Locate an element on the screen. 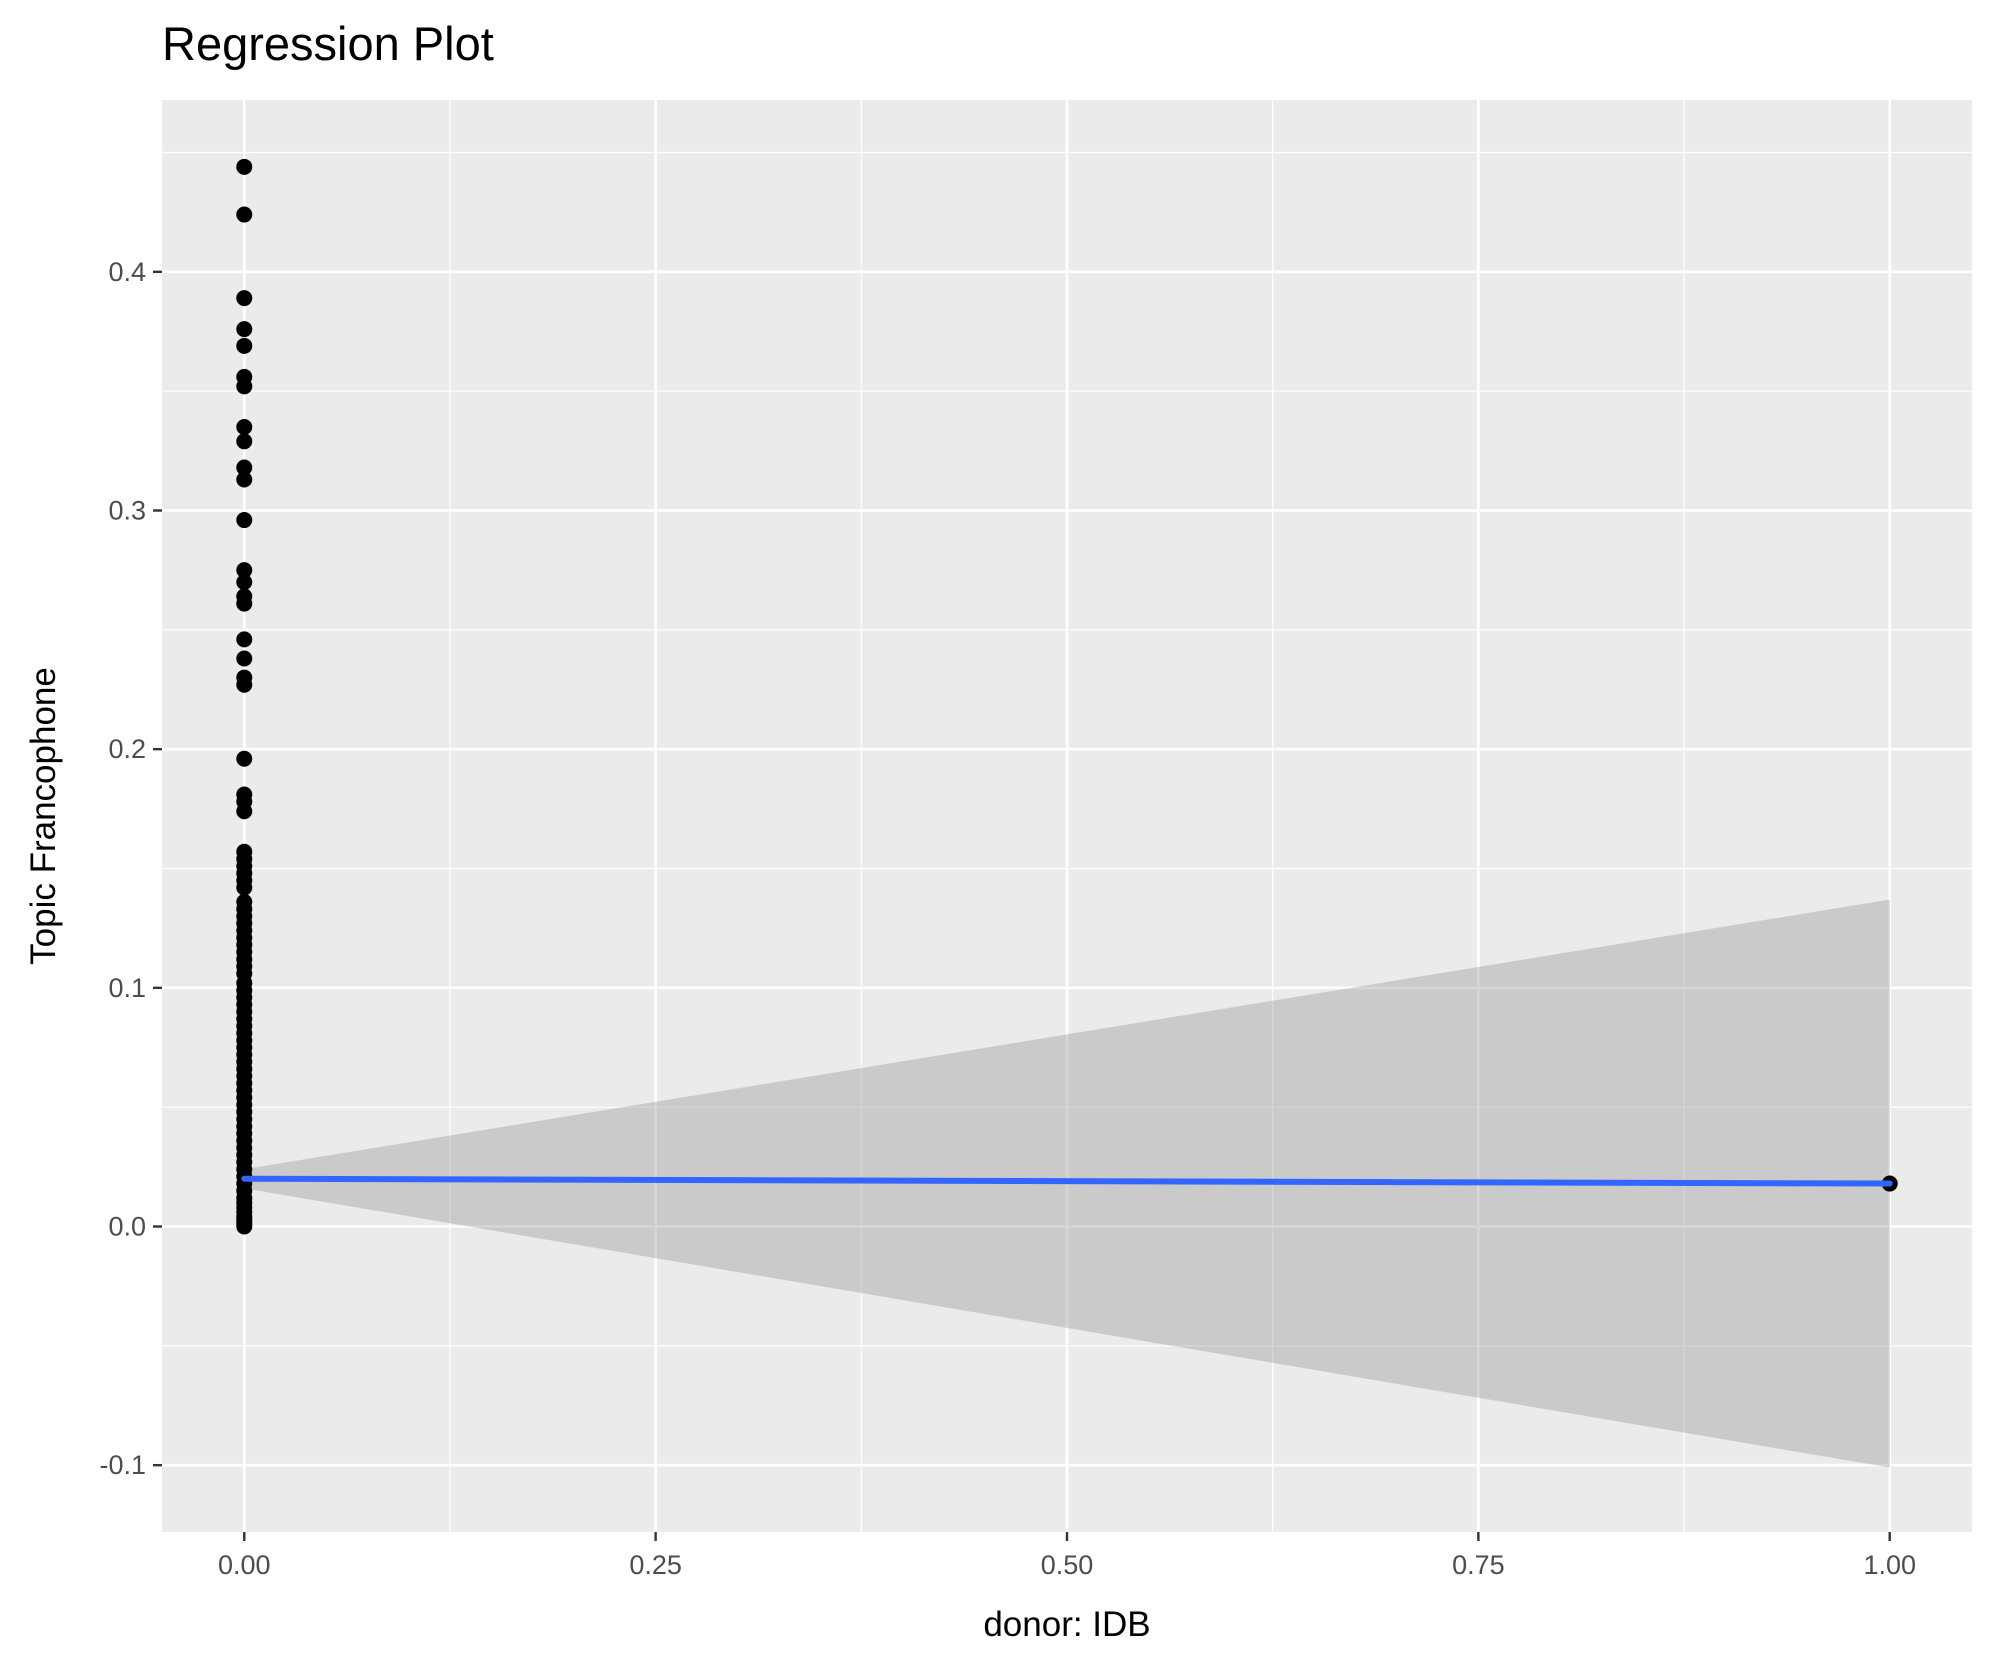  x-tick-label: 0.25 is located at coordinates (655, 1565).